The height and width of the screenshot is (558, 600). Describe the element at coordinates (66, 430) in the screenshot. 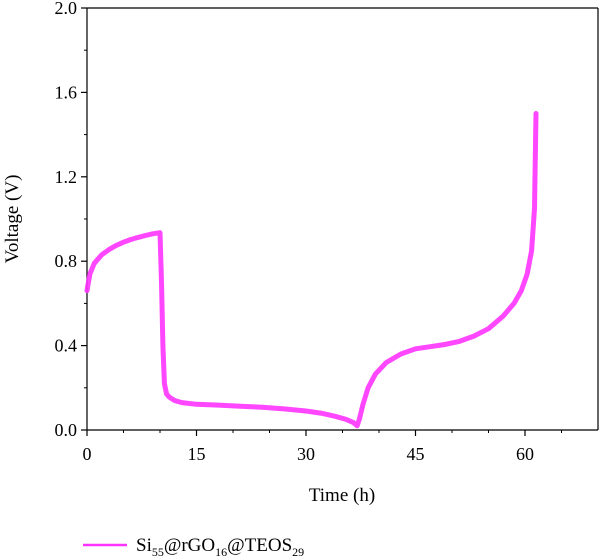

I see `y-tick-label: 0.0` at that location.